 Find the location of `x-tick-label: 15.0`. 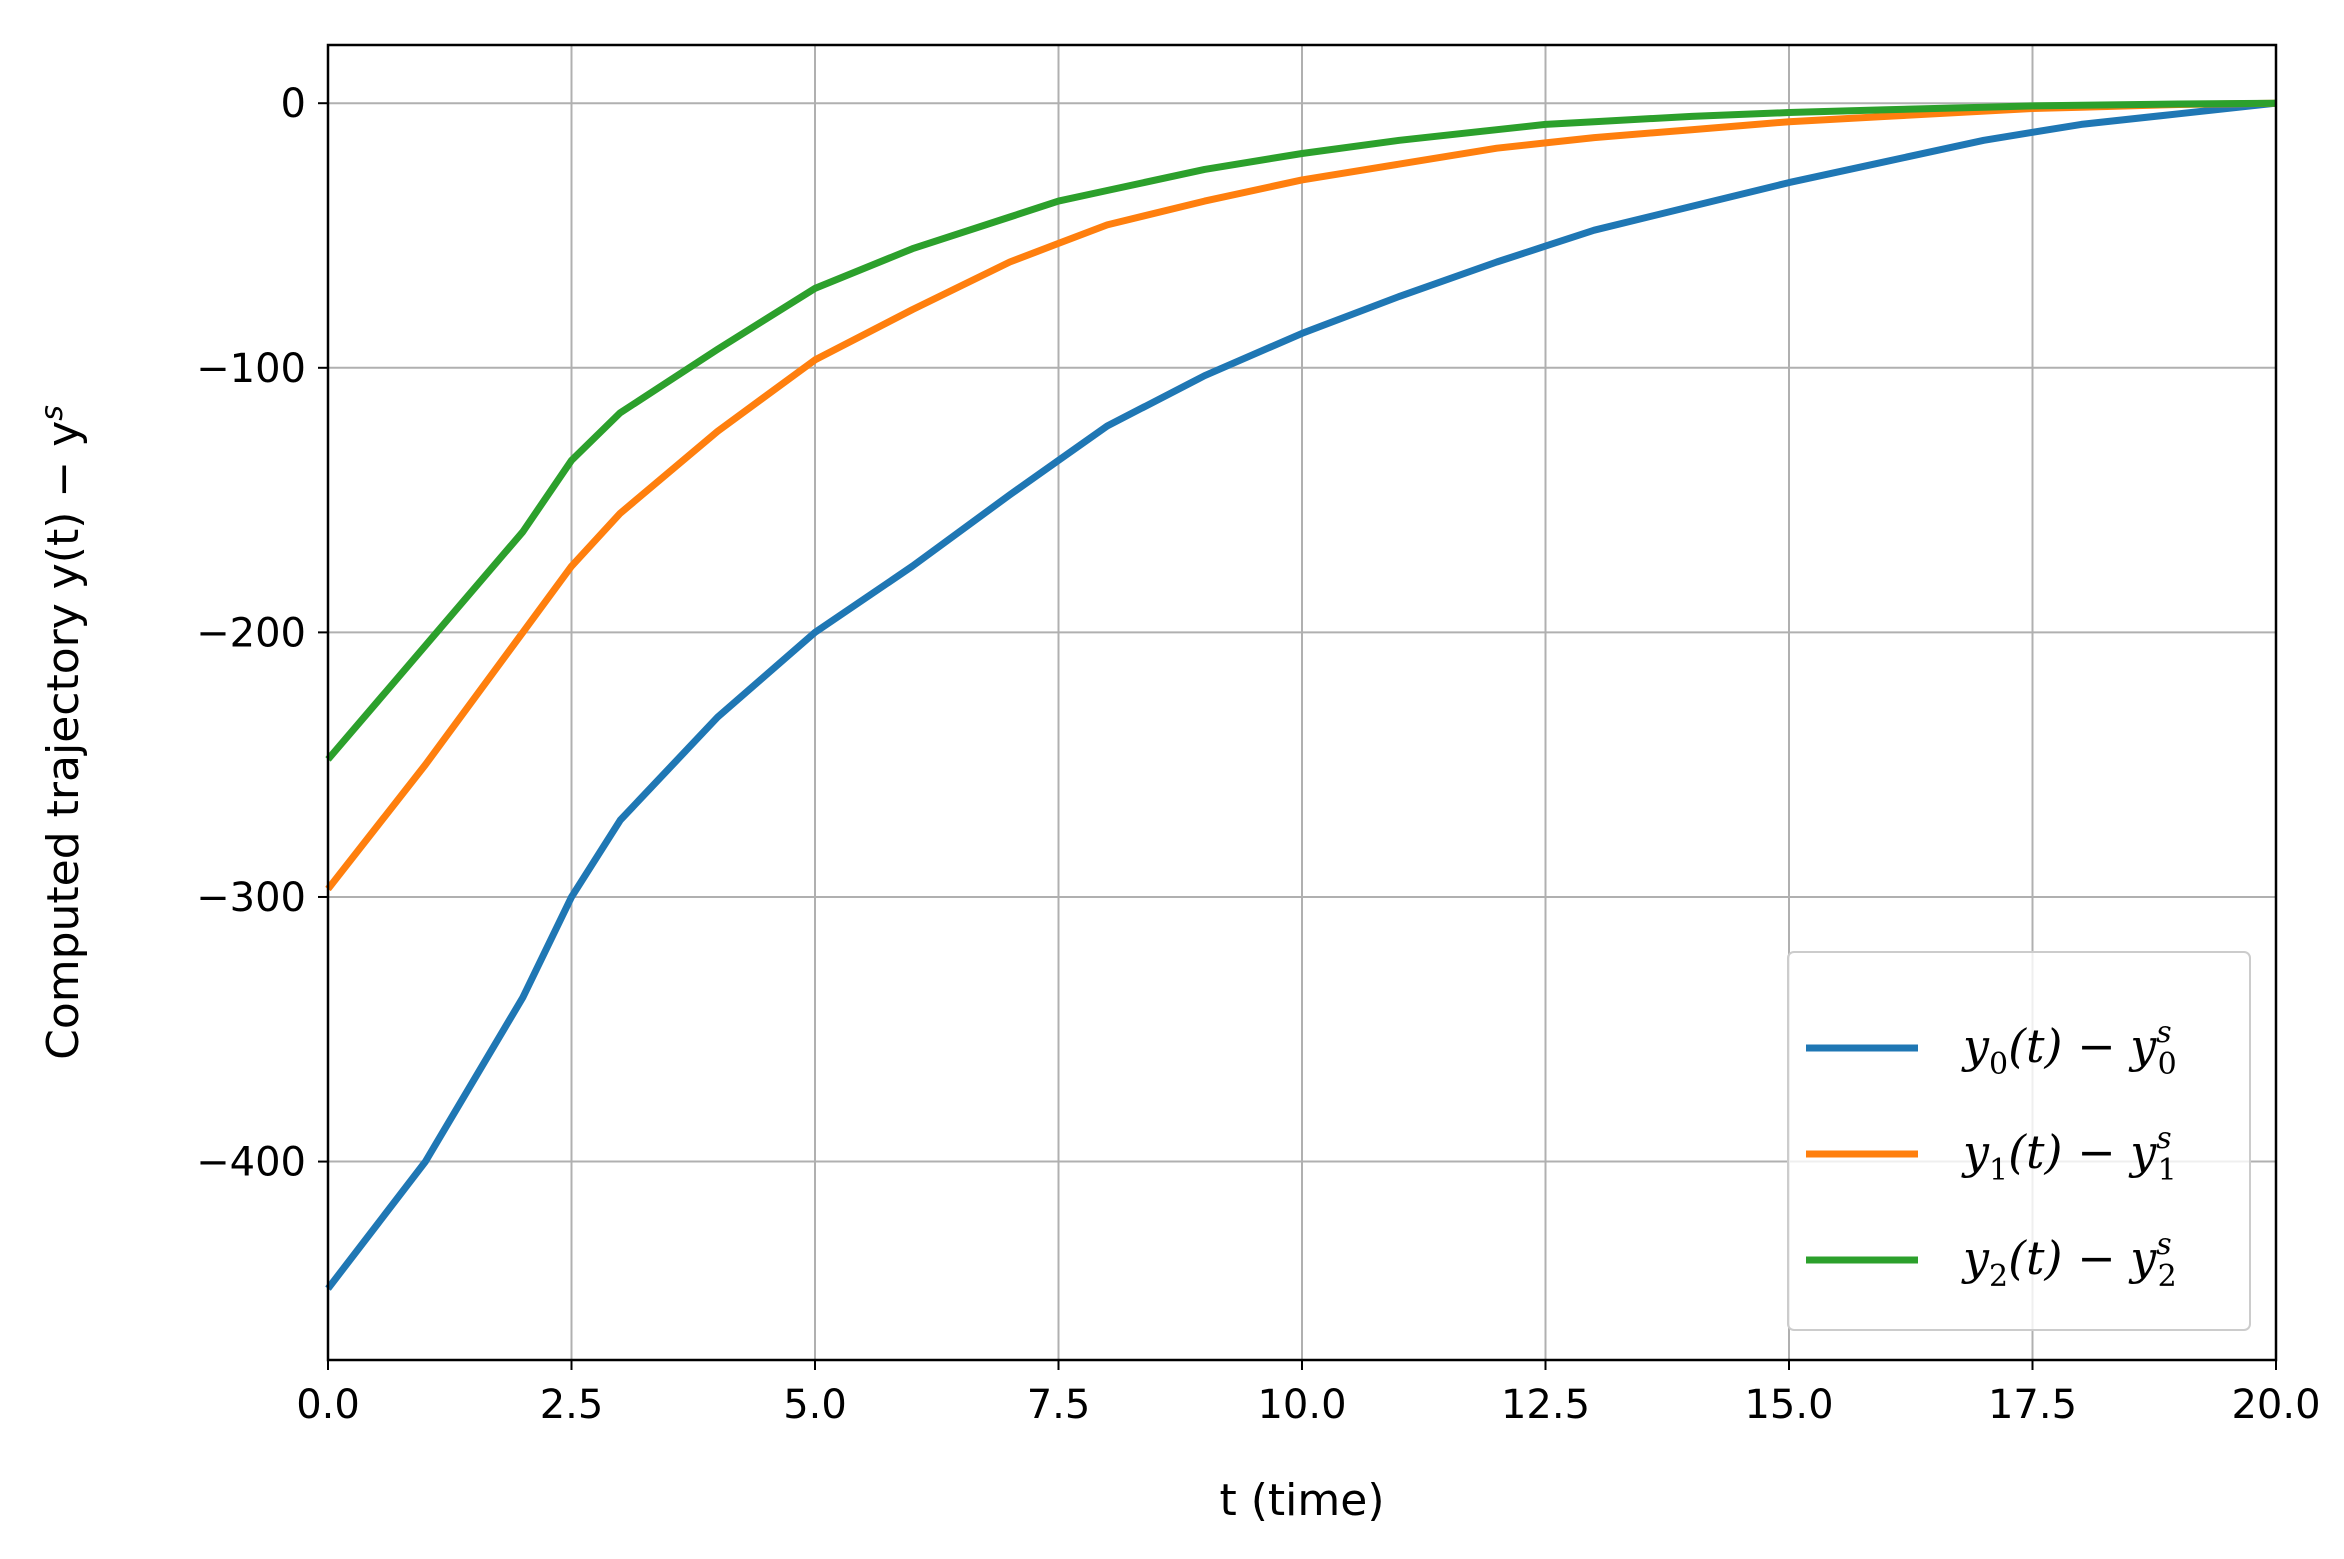

x-tick-label: 15.0 is located at coordinates (1788, 1405).